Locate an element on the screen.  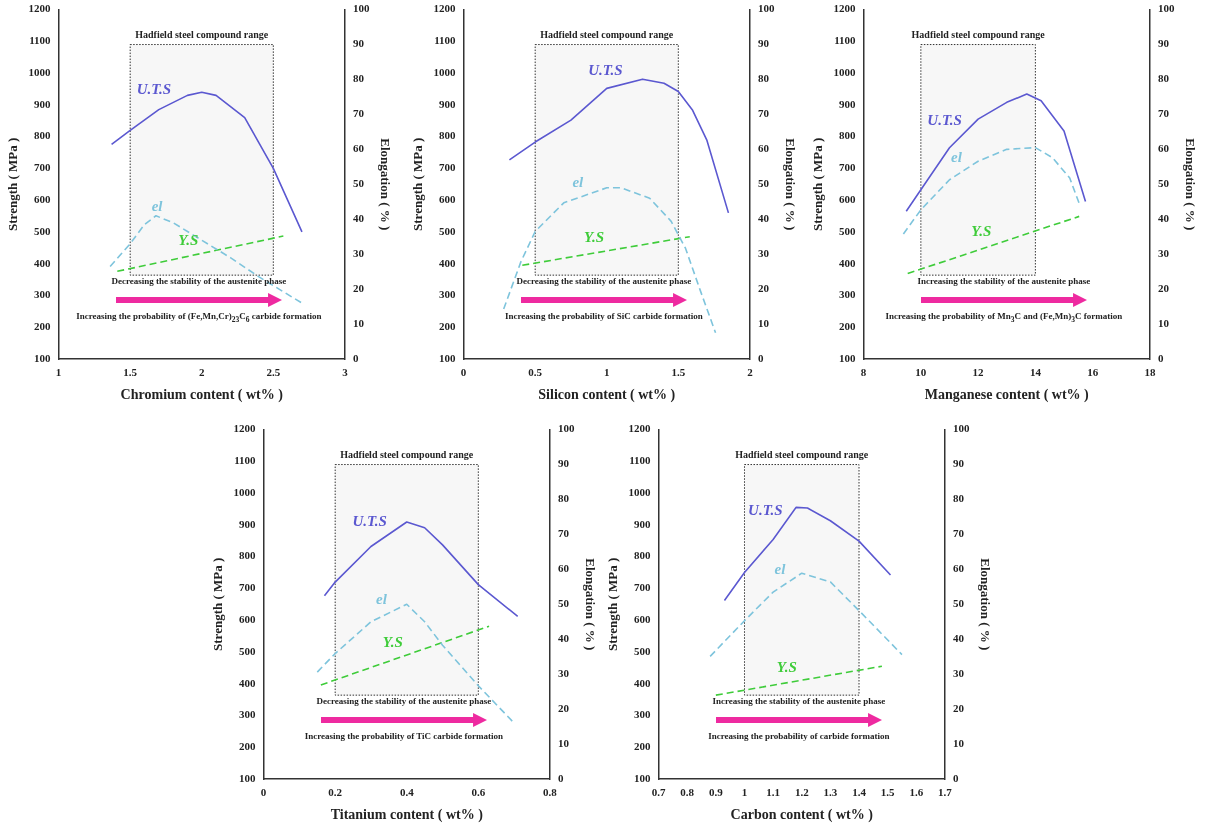
y2-tick-label: 100 is located at coordinates (766, 8).